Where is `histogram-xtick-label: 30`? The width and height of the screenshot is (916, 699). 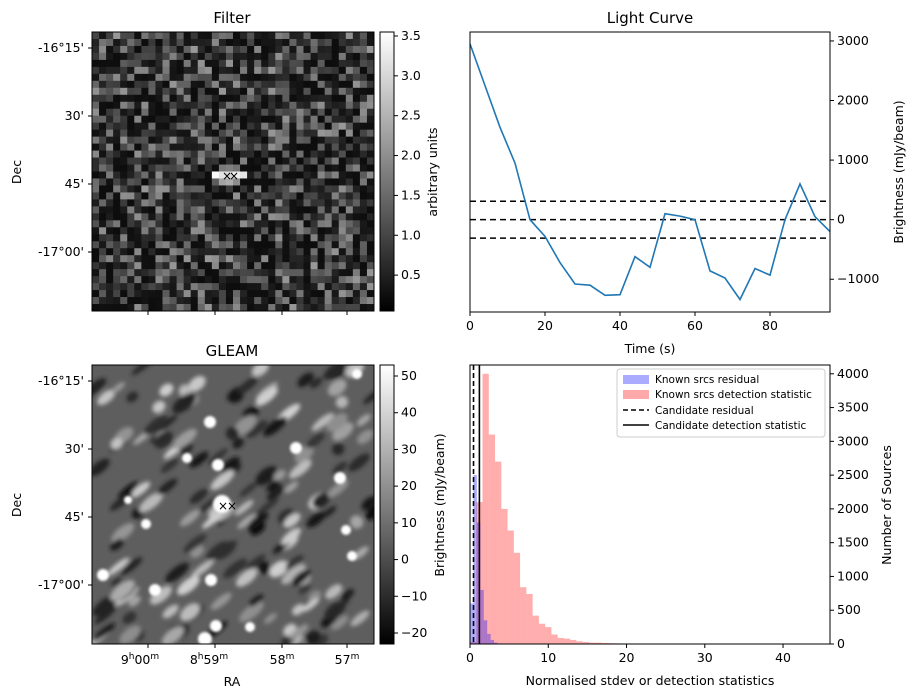
histogram-xtick-label: 30 is located at coordinates (705, 657).